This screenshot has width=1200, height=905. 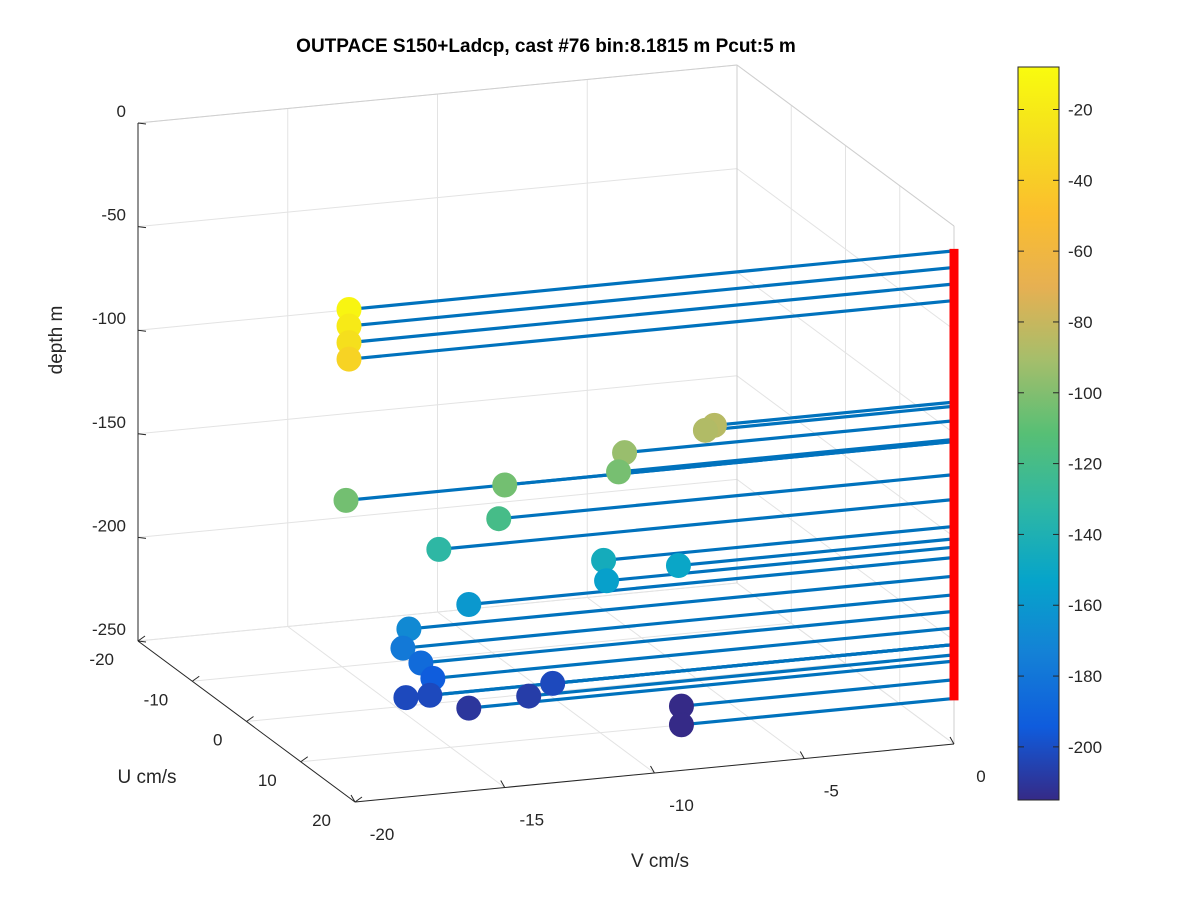 I want to click on v-tick-label: -20, so click(x=382, y=834).